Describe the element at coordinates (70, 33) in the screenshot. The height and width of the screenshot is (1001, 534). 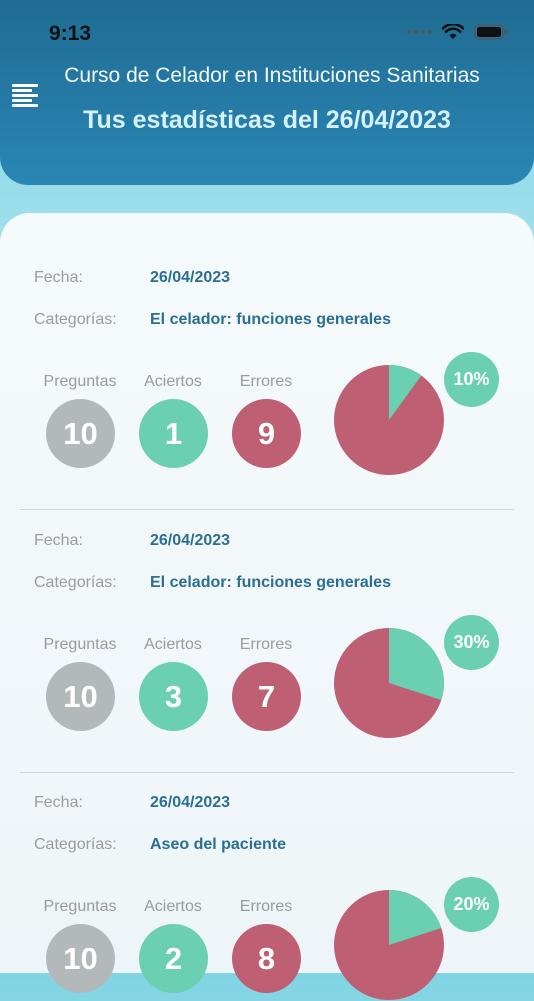
I see `status-time: 9:13` at that location.